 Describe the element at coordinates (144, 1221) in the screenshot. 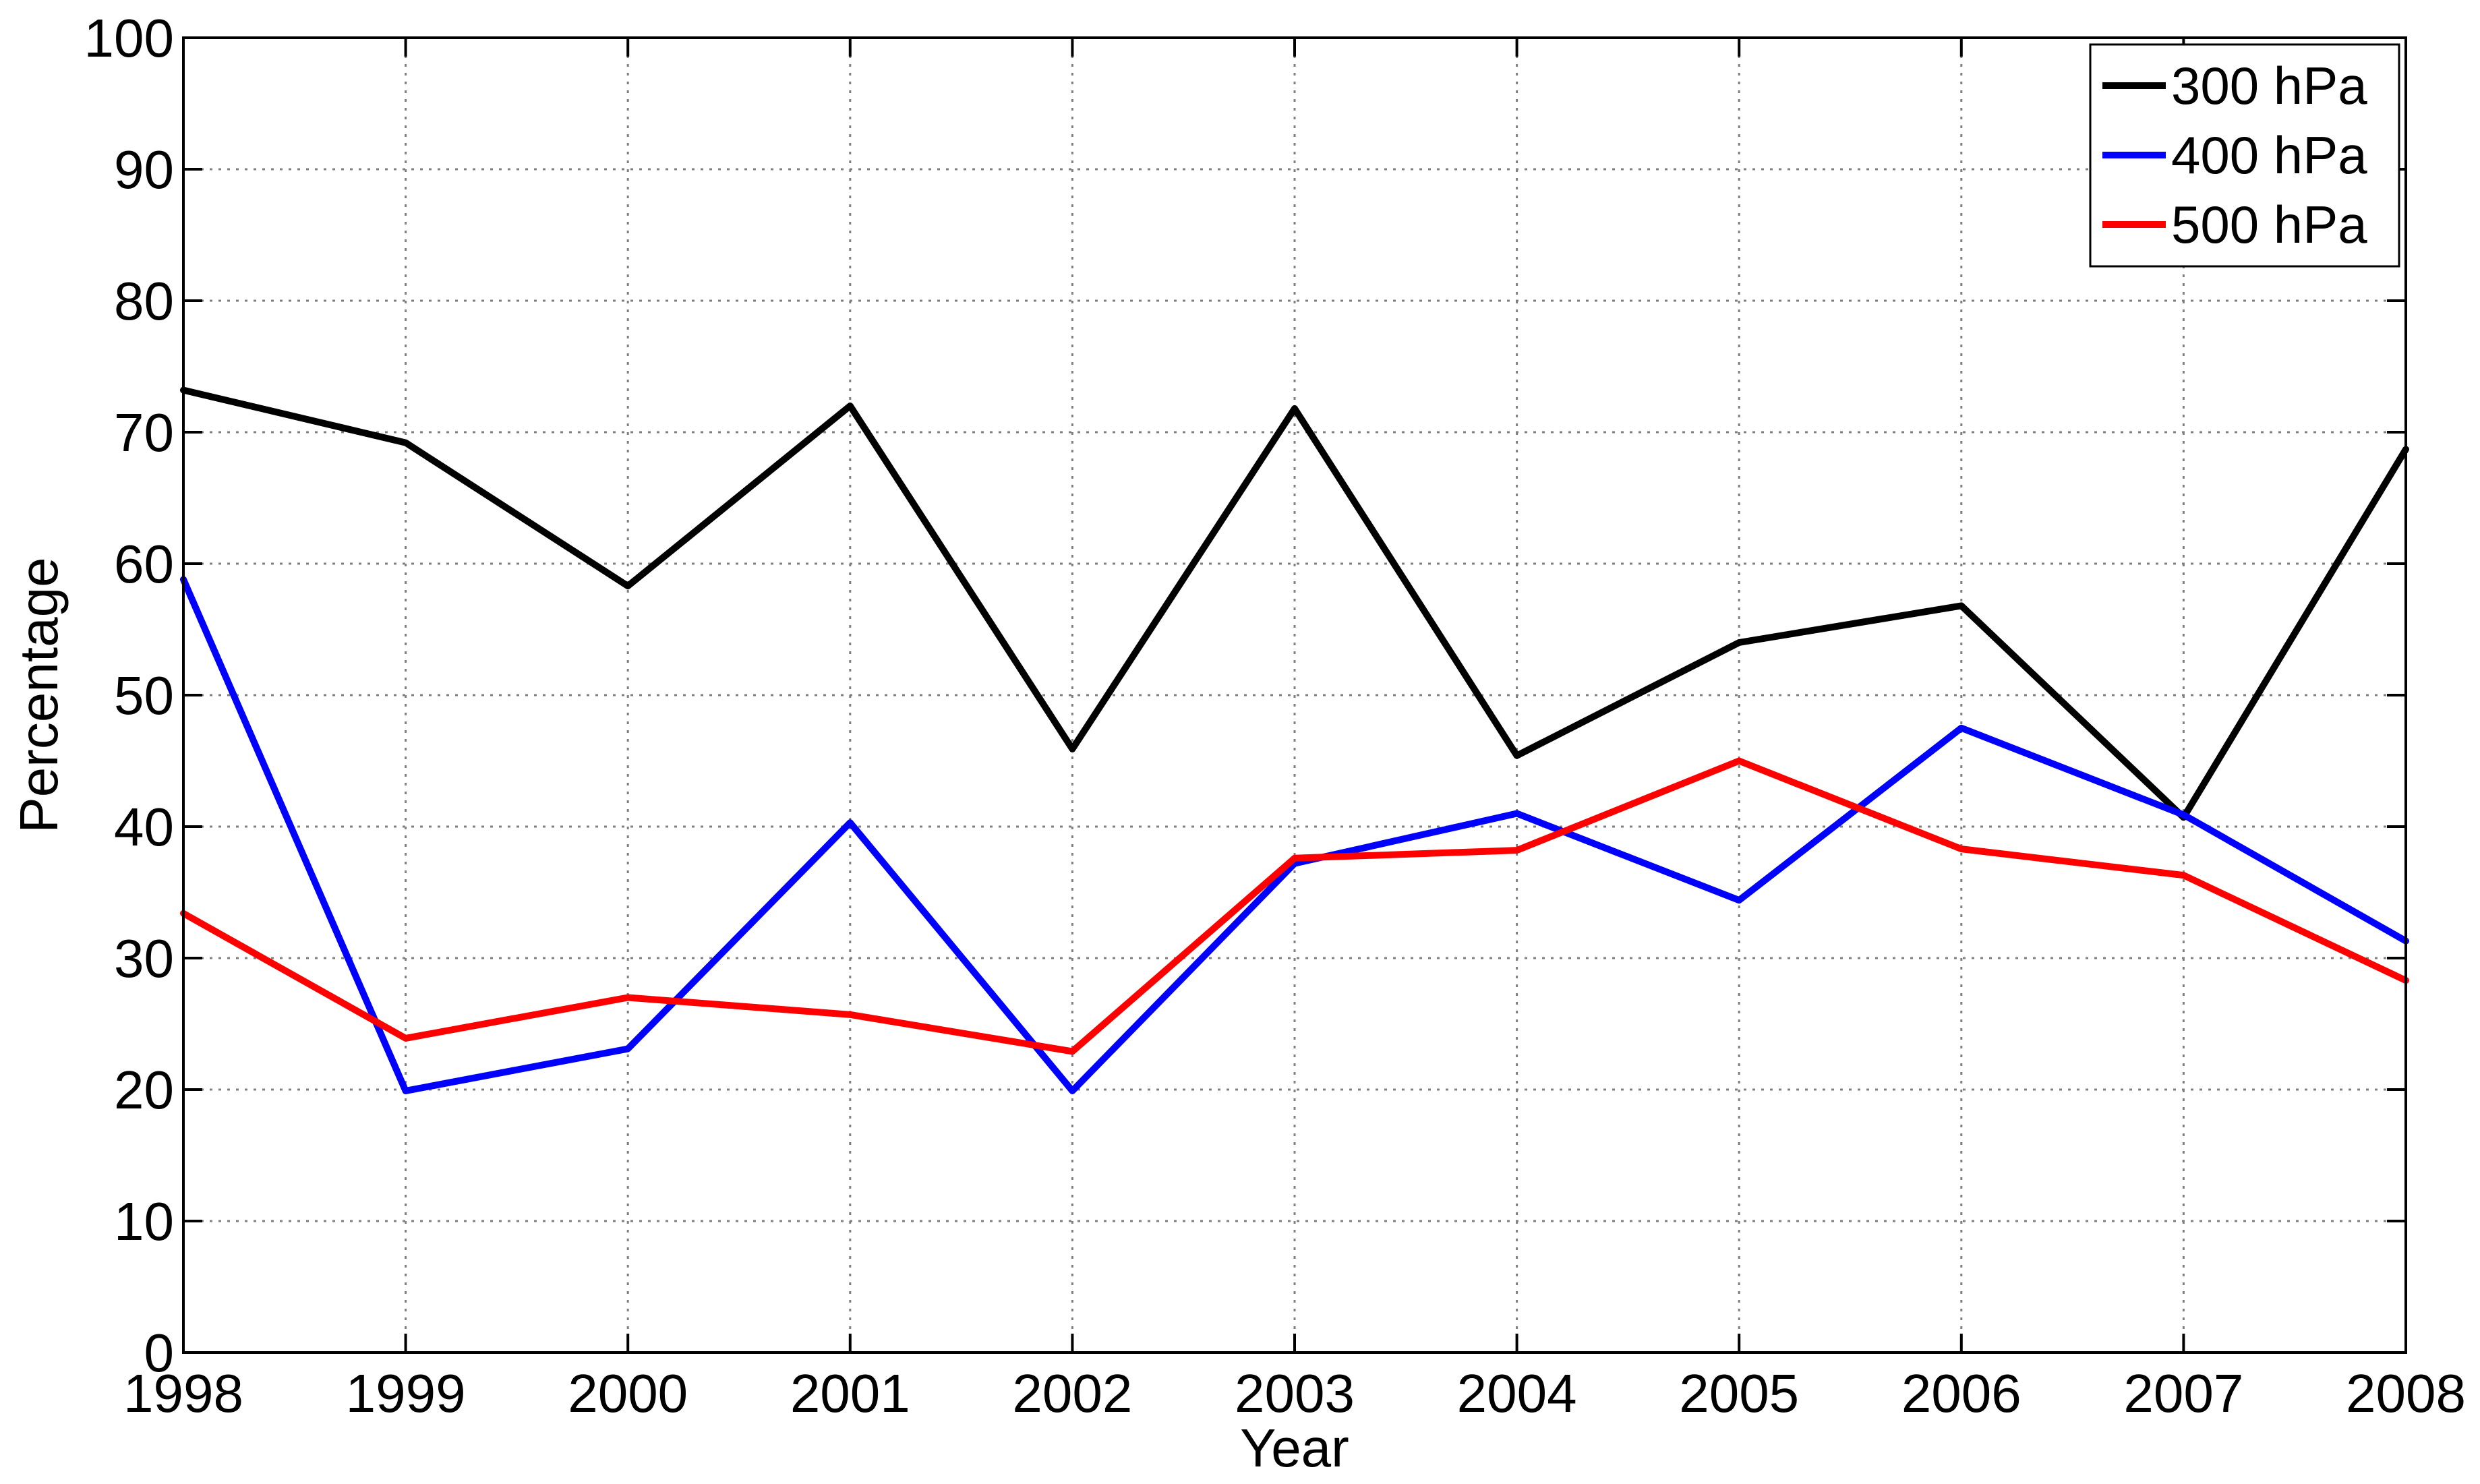

I see `y-tick-label: 10` at that location.